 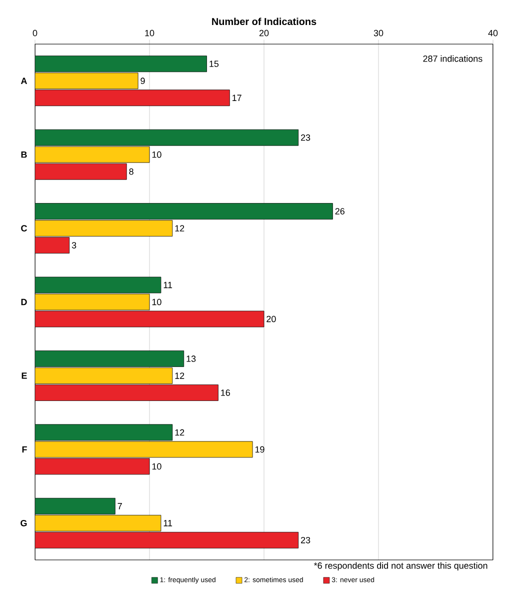 I want to click on annotation: 287 indications, so click(x=452, y=58).